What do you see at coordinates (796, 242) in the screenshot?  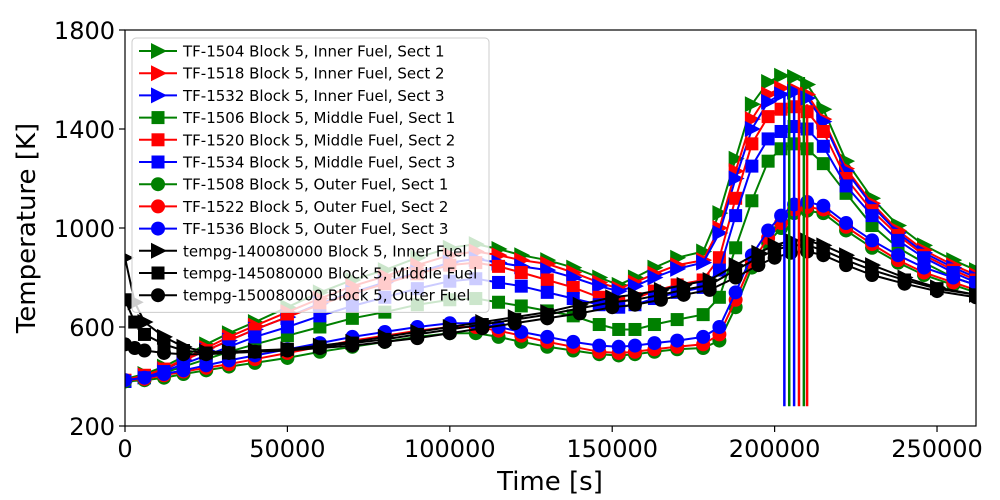 I see `vertical-drops` at bounding box center [796, 242].